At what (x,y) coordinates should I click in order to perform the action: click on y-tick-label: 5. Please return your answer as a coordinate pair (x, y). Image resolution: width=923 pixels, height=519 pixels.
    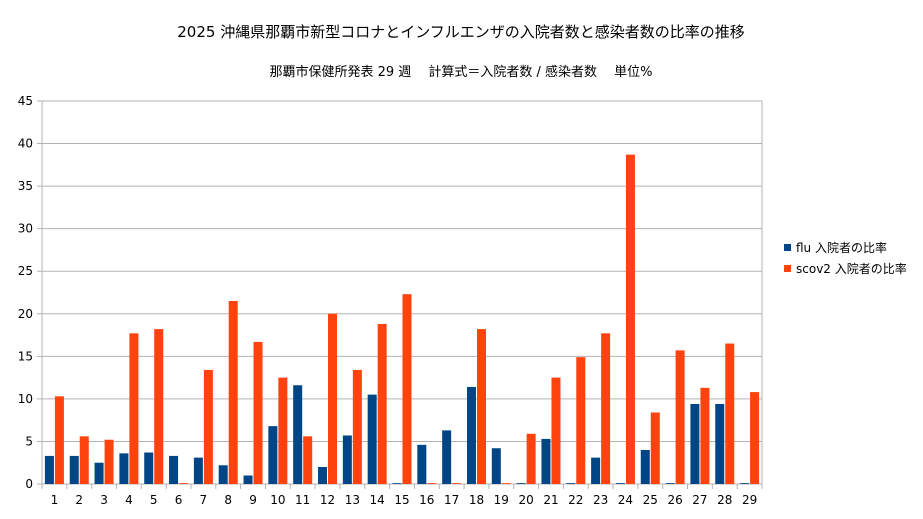
    Looking at the image, I should click on (29, 441).